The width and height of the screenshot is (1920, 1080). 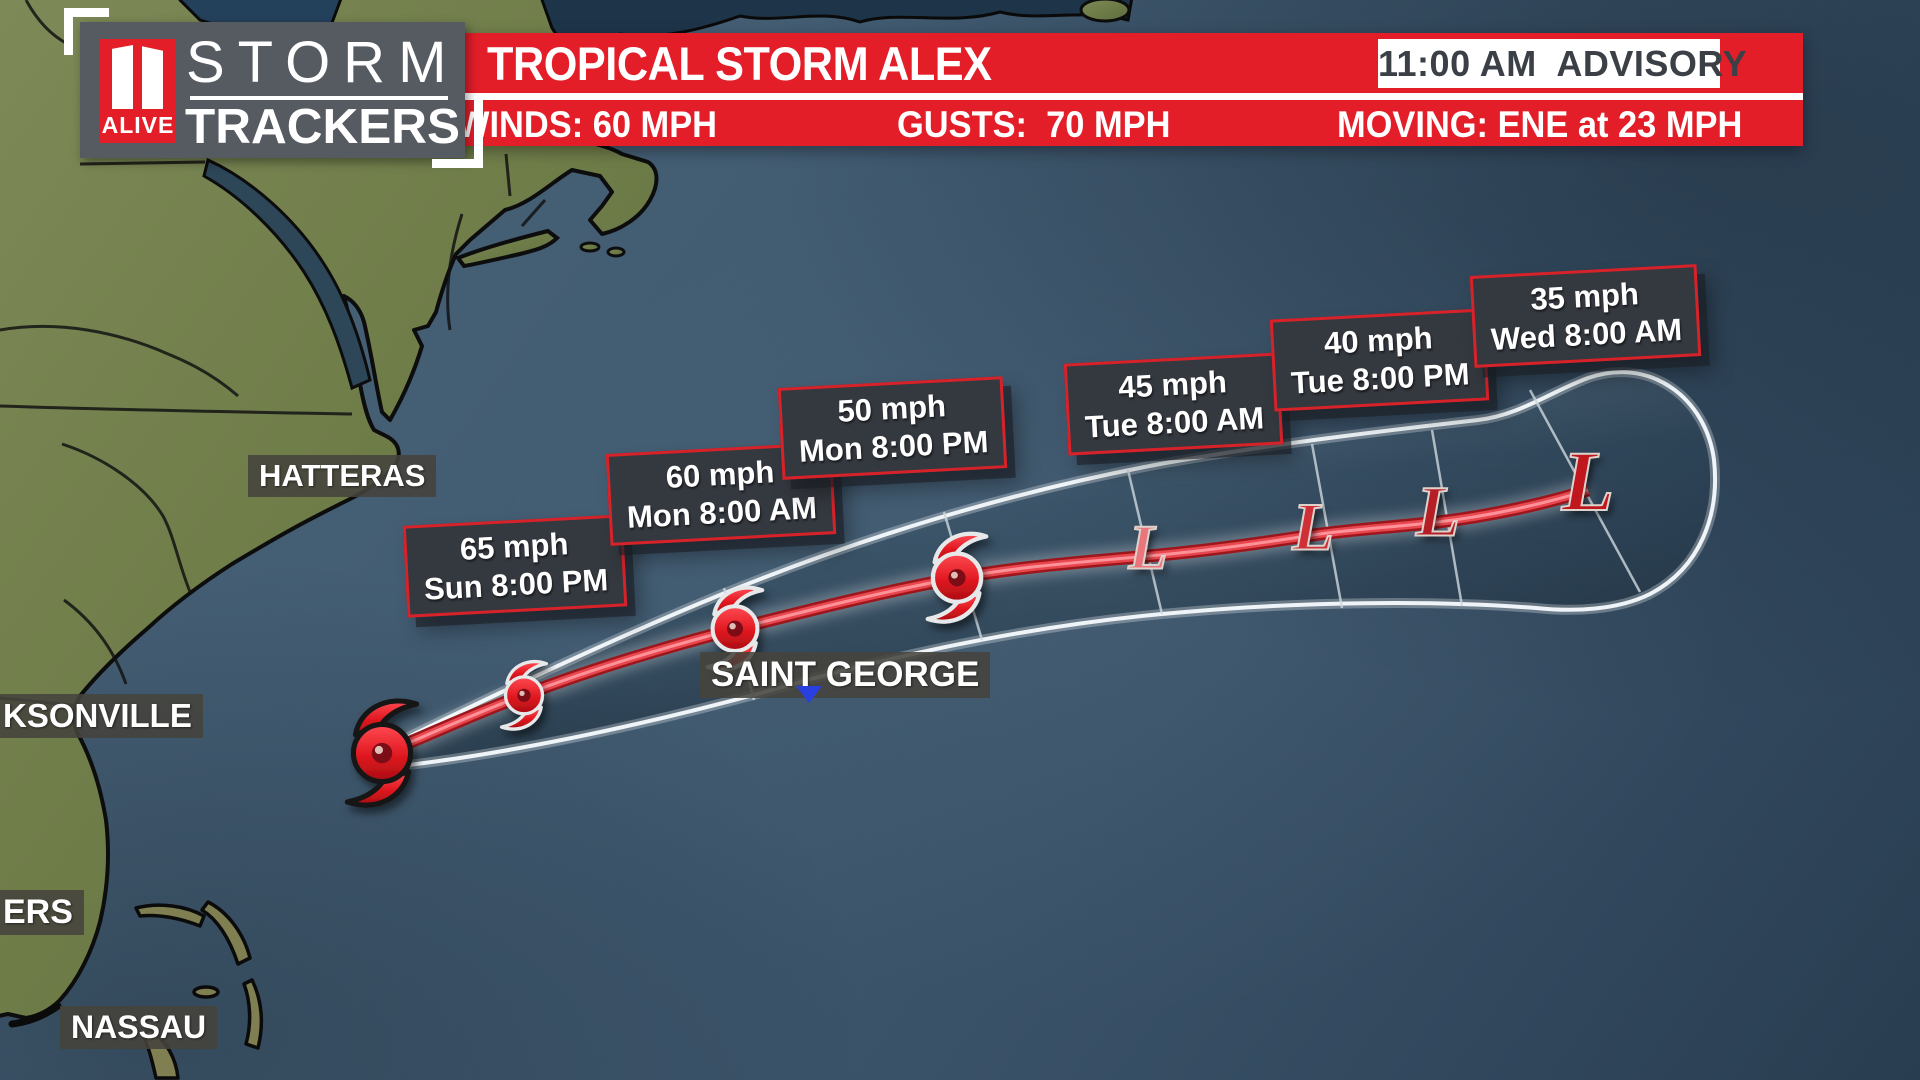 I want to click on alive-wordmark: ALIVE, so click(x=138, y=125).